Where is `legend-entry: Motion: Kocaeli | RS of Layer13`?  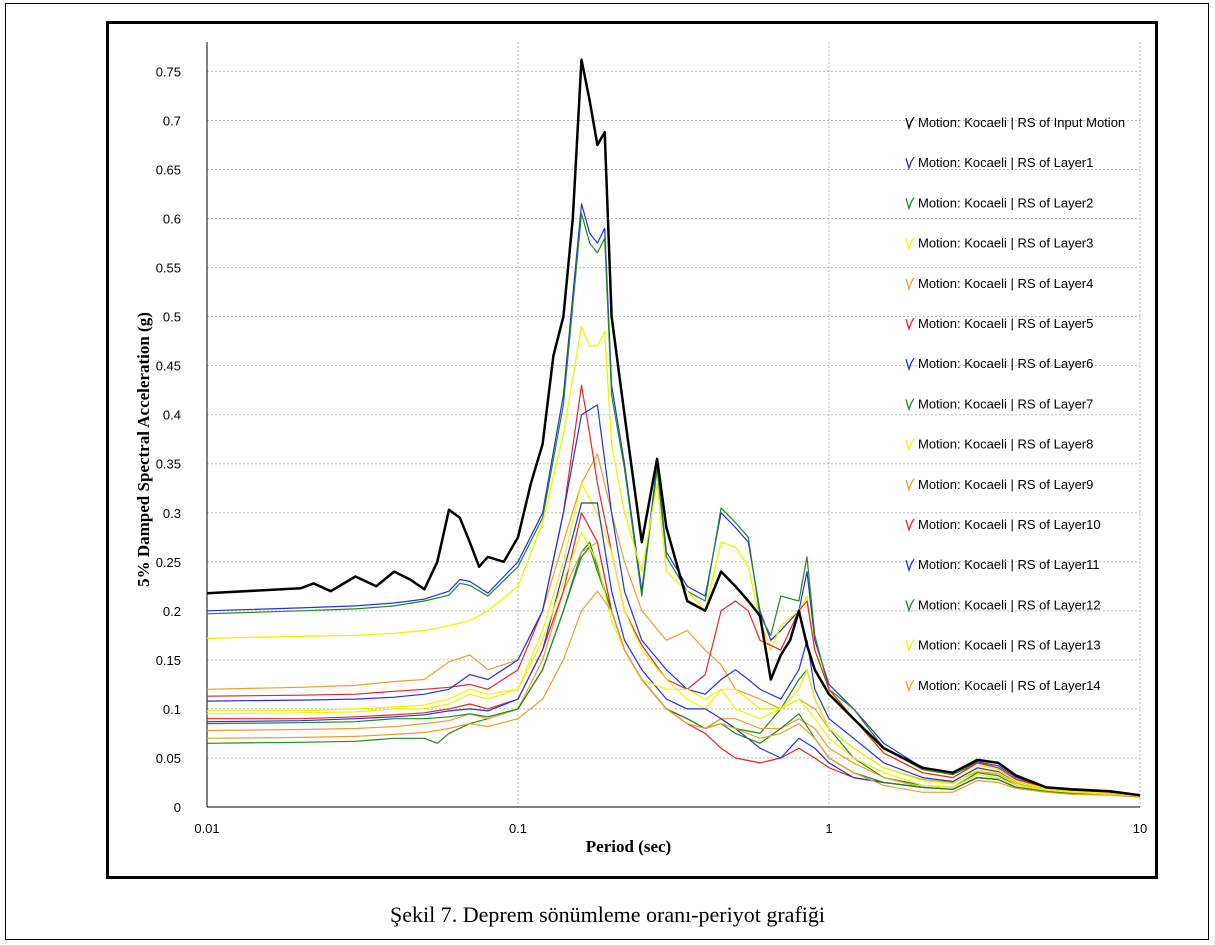
legend-entry: Motion: Kocaeli | RS of Layer13 is located at coordinates (1009, 645).